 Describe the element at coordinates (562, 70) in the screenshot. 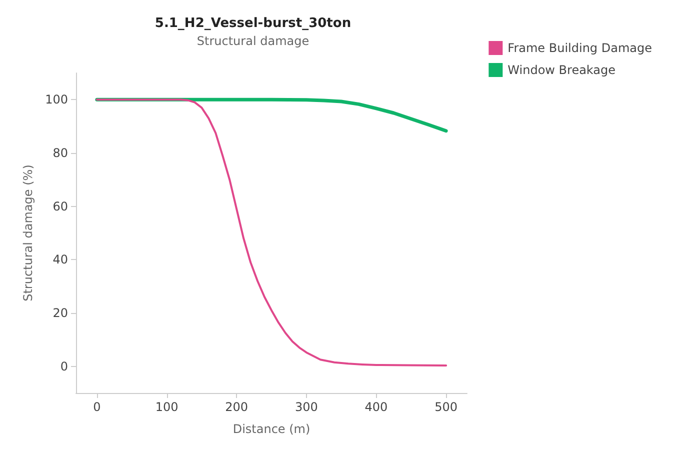

I see `legend-label: Window Breakage` at that location.